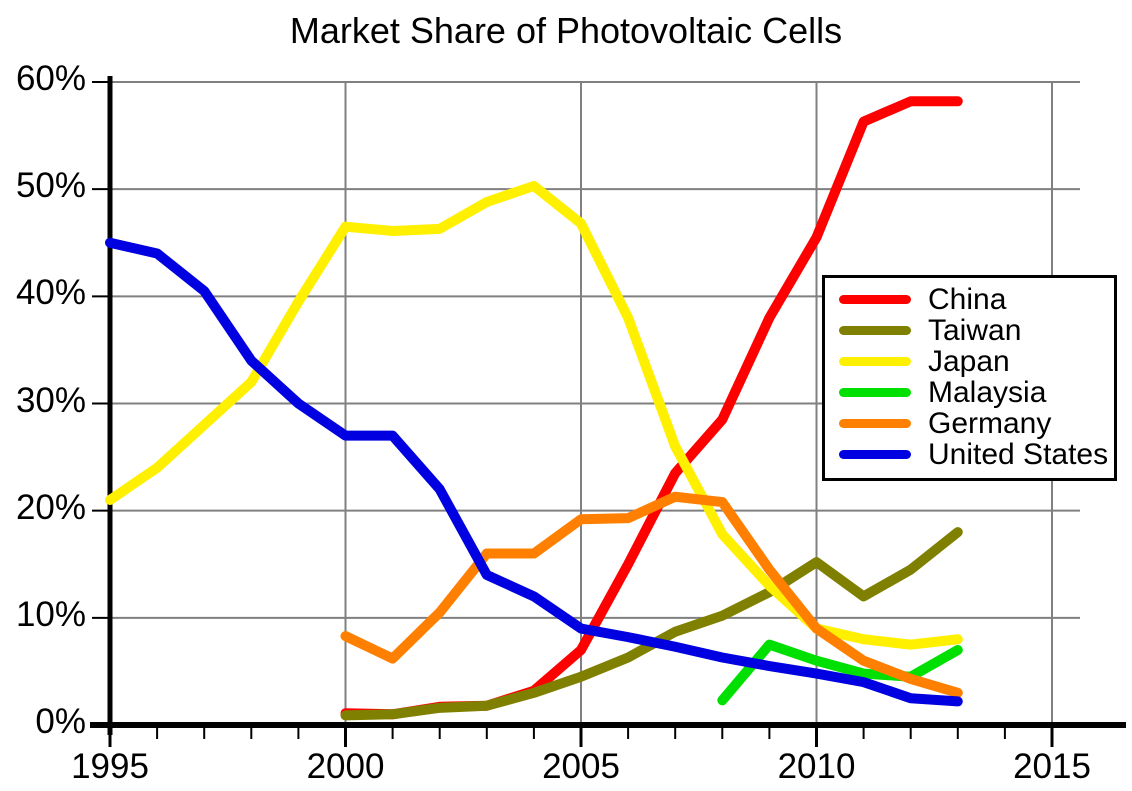 The height and width of the screenshot is (791, 1132). Describe the element at coordinates (840, 672) in the screenshot. I see `series-line-malaysia` at that location.